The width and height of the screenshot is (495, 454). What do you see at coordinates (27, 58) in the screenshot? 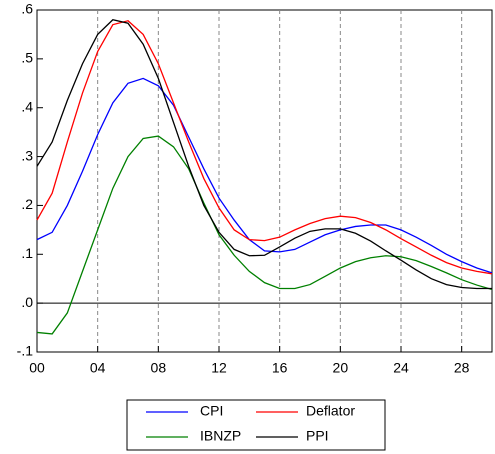
I see `y-tick-label: .5` at bounding box center [27, 58].